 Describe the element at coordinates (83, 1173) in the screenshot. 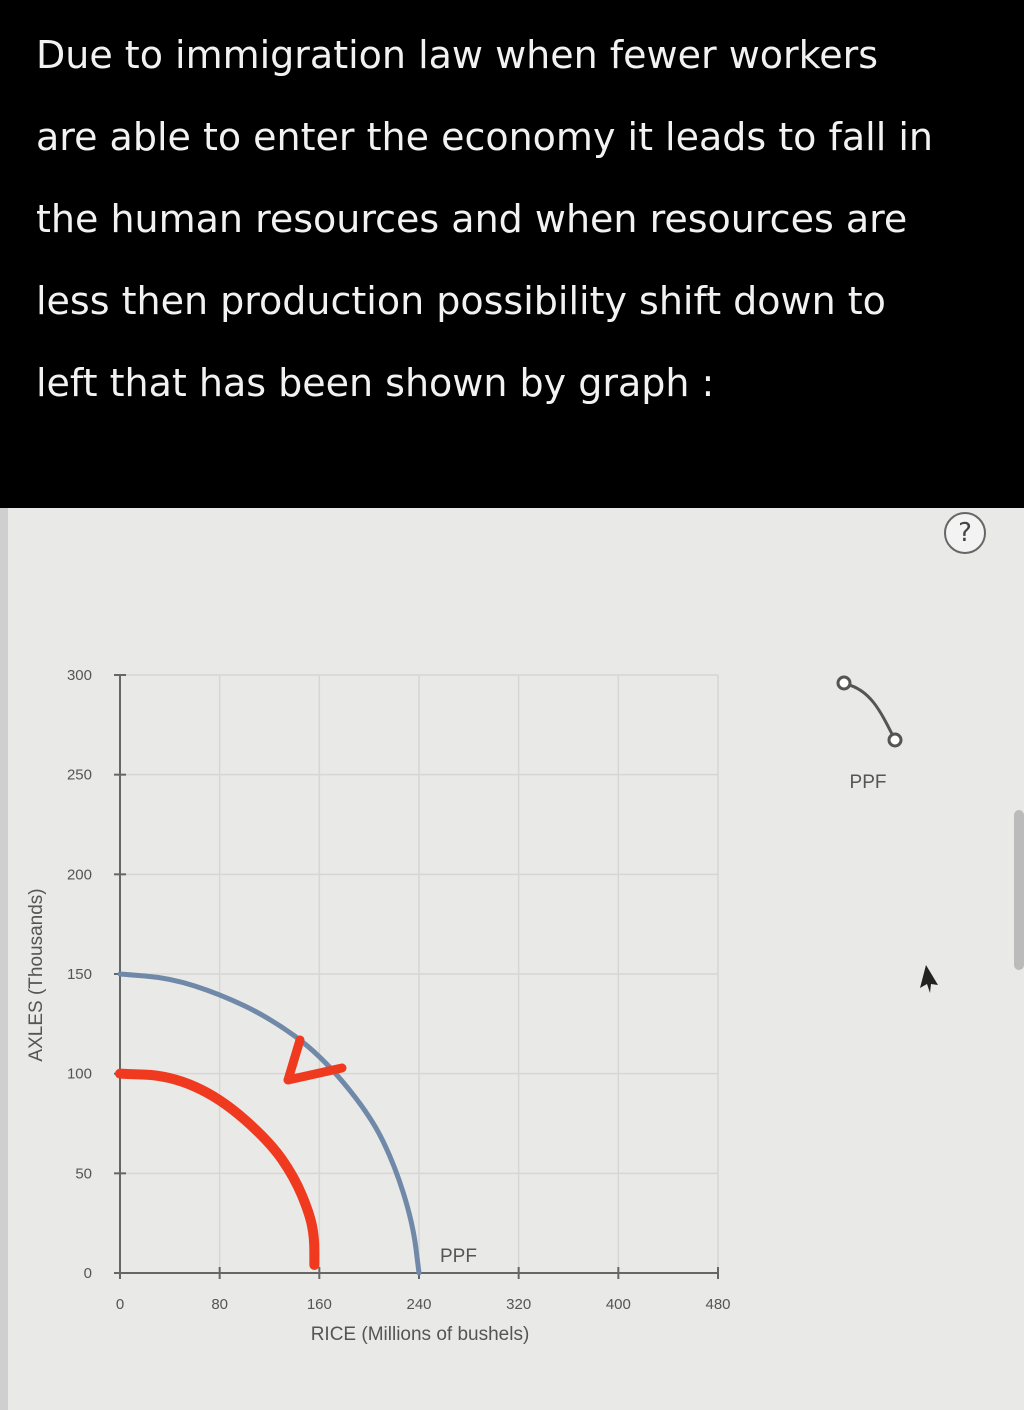

I see `y-tick-label: 50` at that location.